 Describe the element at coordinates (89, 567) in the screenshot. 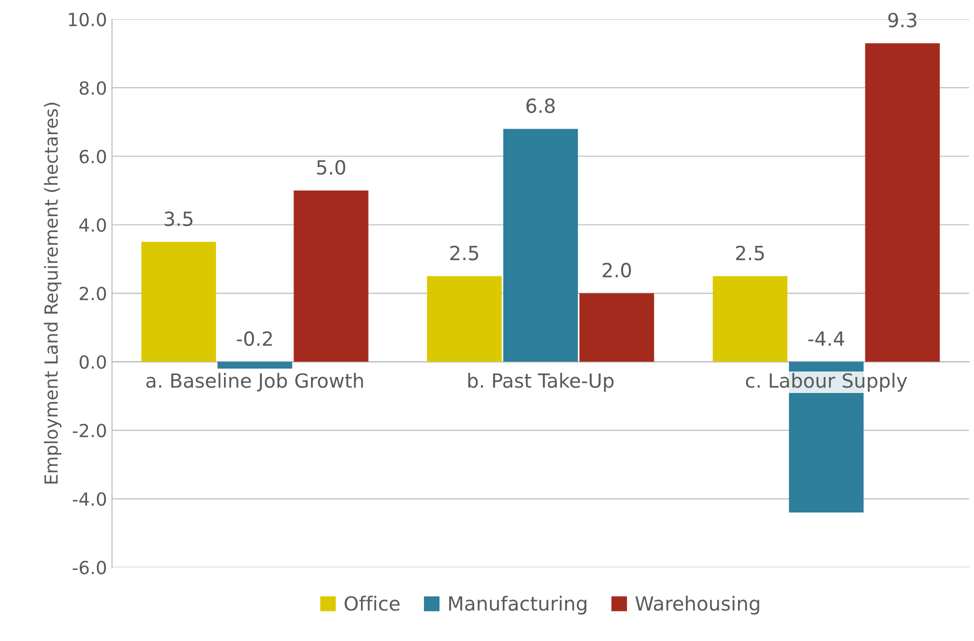

I see `y-tick-label: -6.0` at that location.